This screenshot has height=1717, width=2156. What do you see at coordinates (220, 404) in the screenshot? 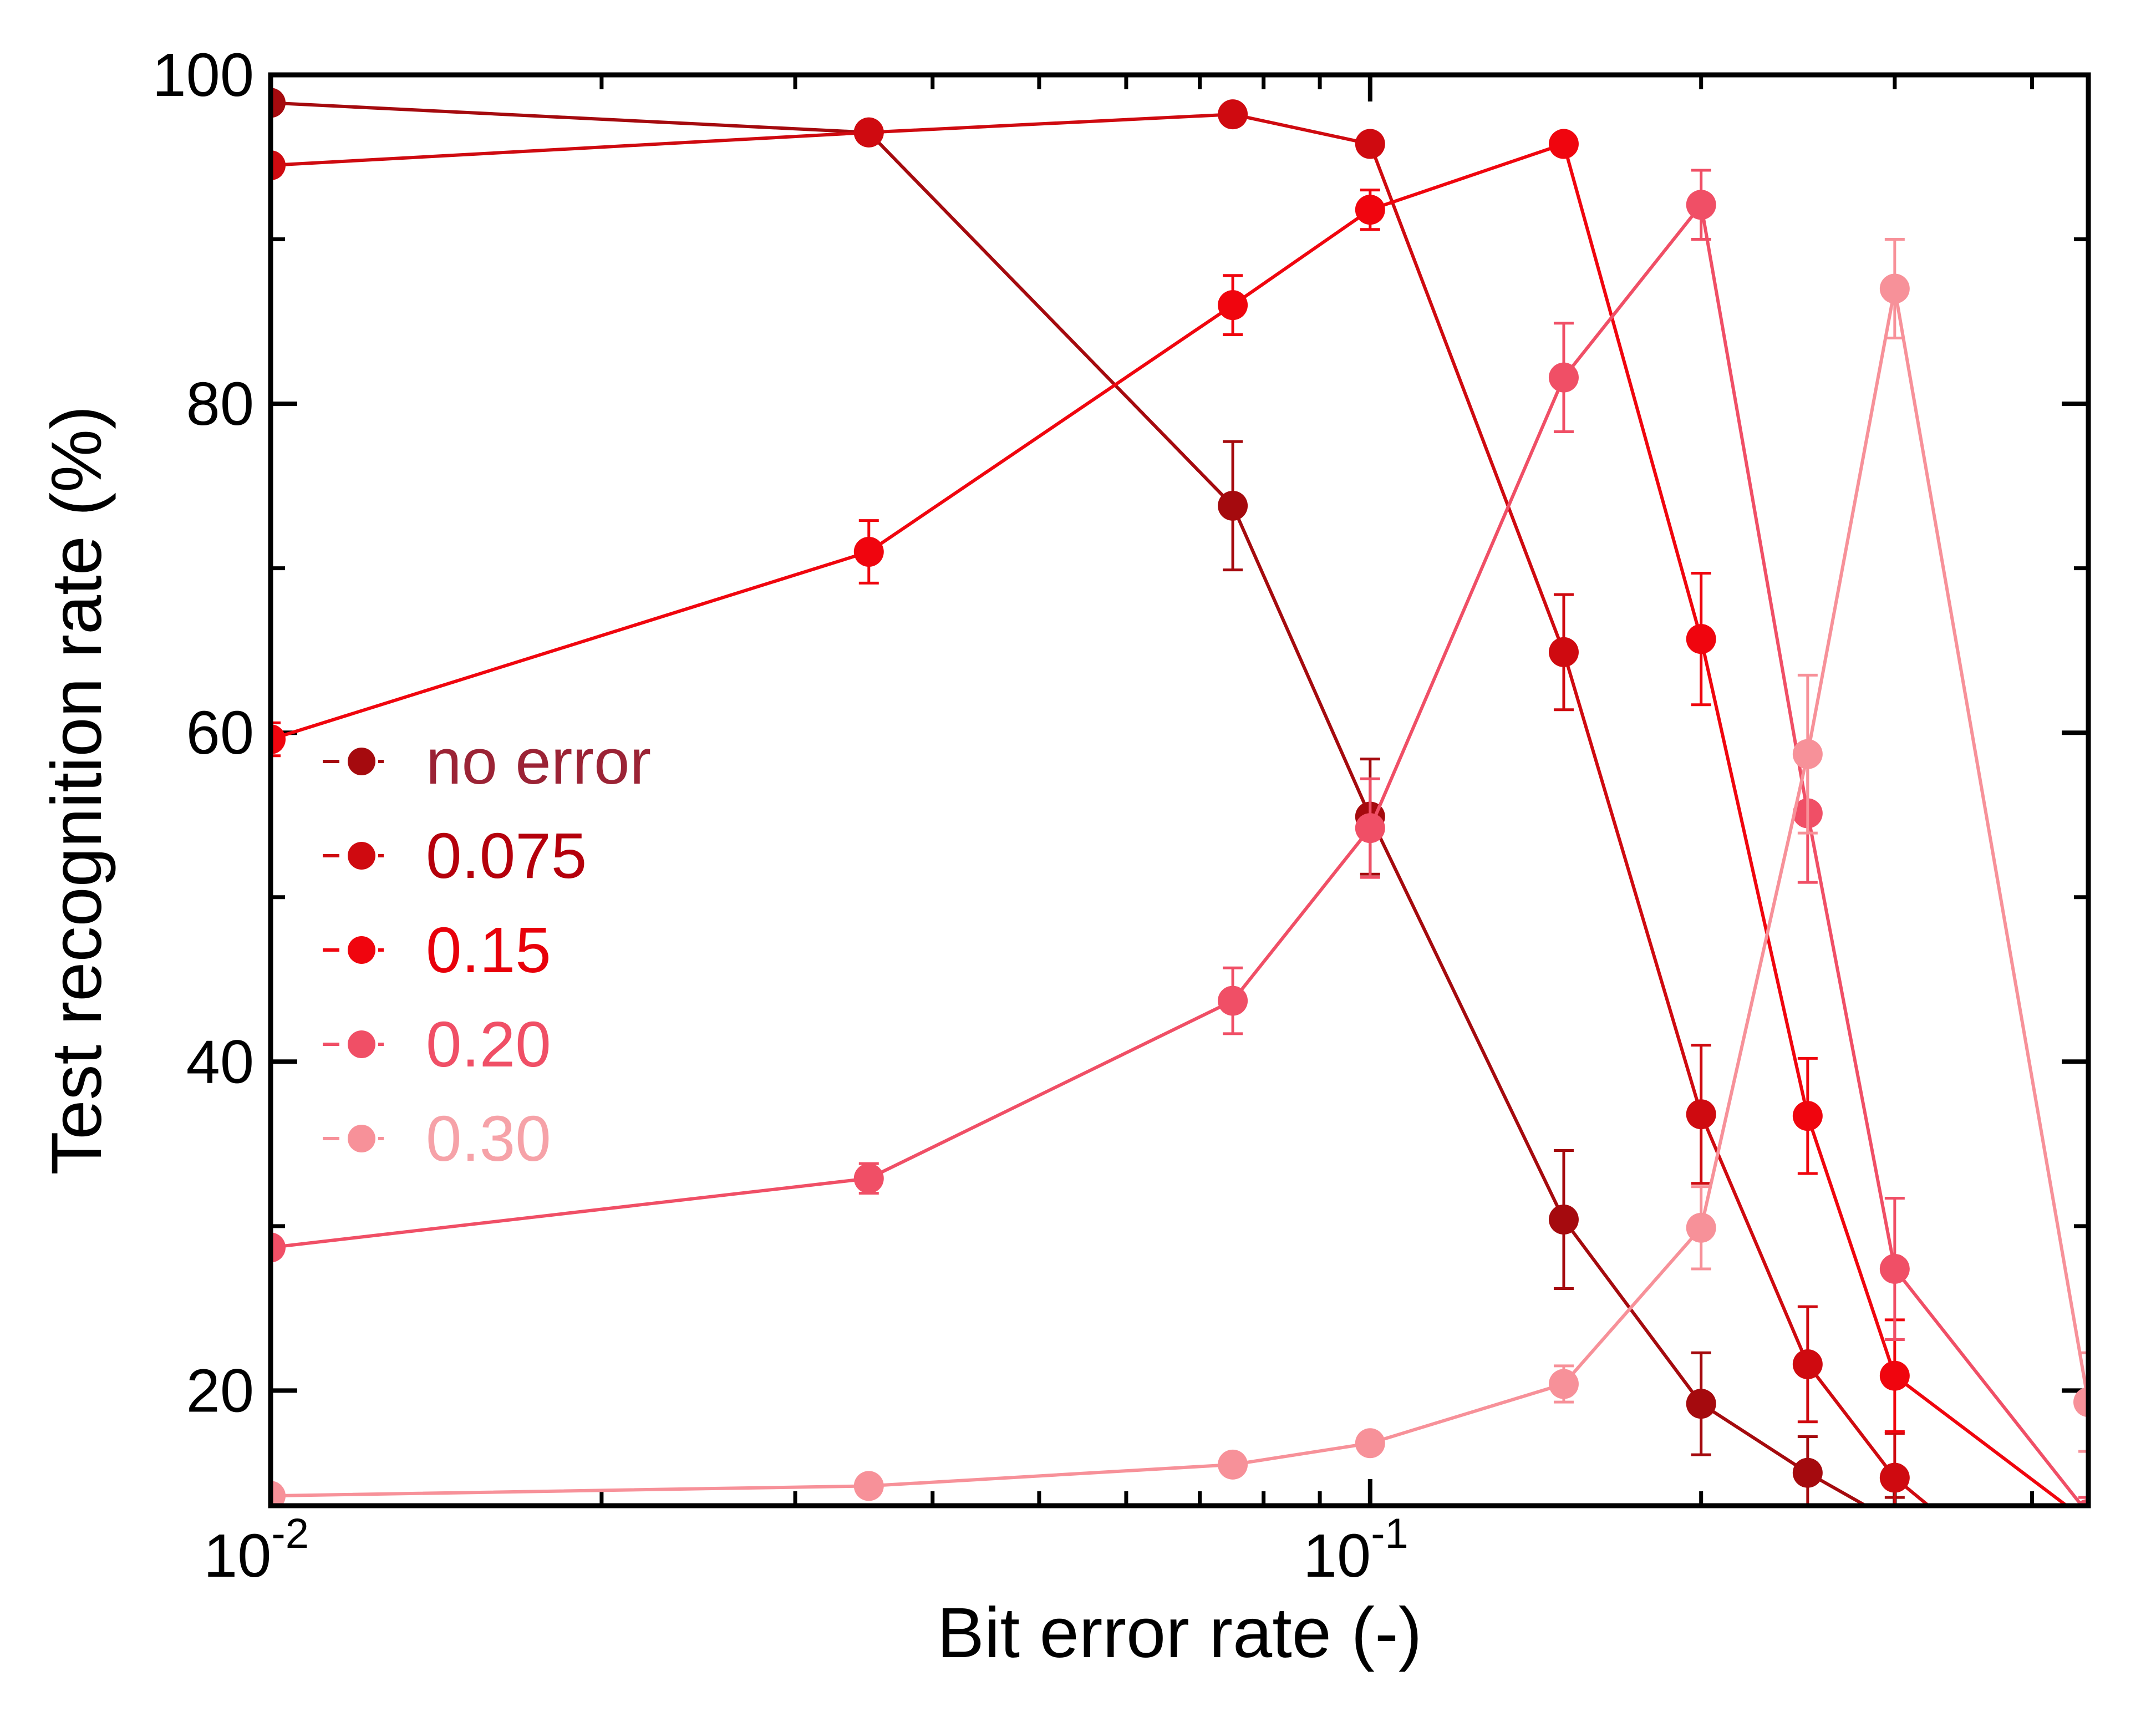
I see `y-tick-label: 80` at bounding box center [220, 404].